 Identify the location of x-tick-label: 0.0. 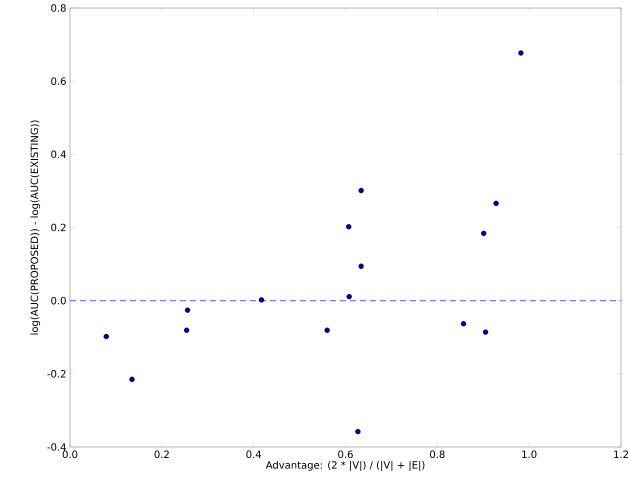
(70, 454).